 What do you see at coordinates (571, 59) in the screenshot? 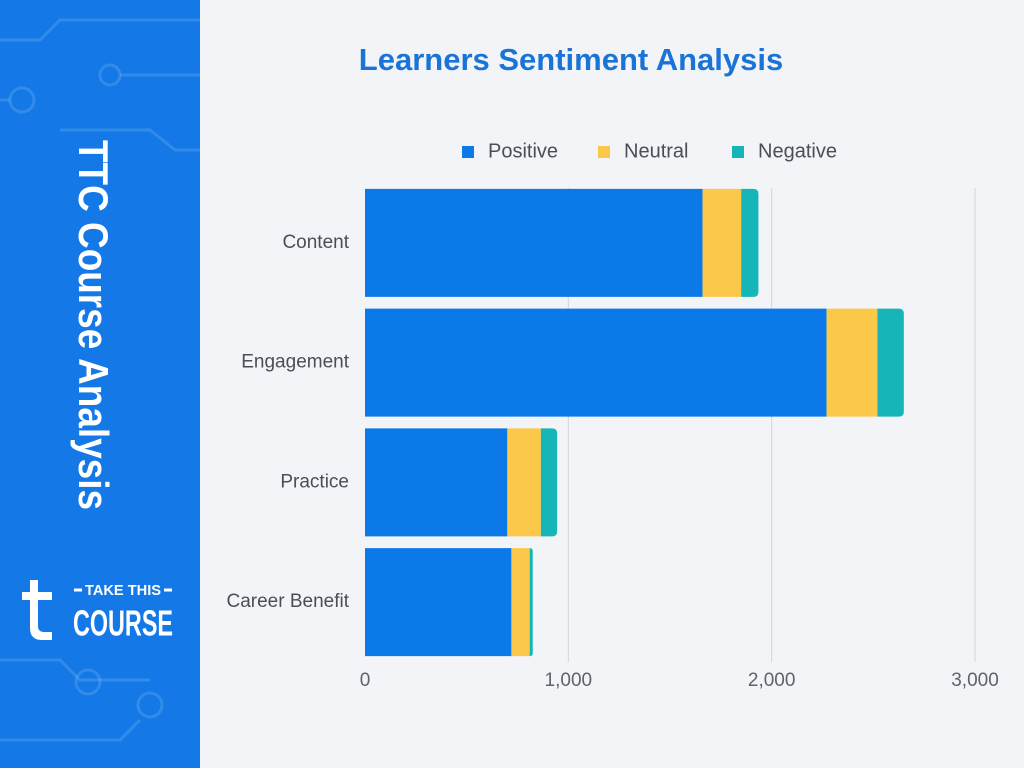
I see `chart-title: Learners Sentiment Analysis` at bounding box center [571, 59].